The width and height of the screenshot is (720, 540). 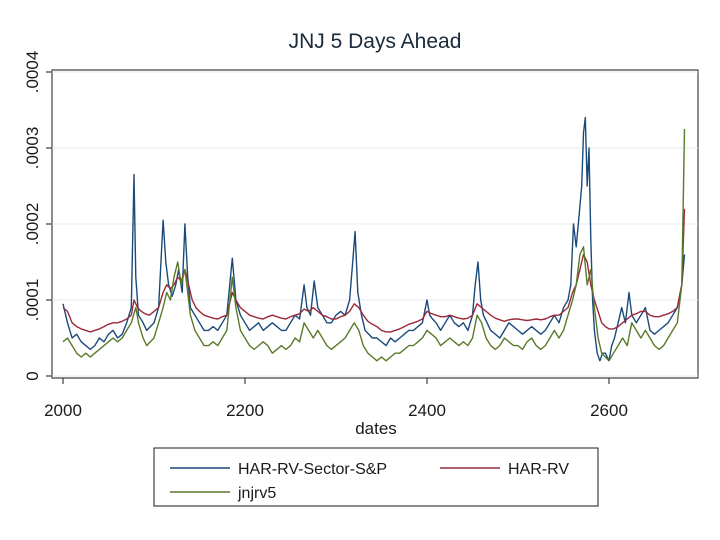 What do you see at coordinates (375, 41) in the screenshot?
I see `chart-title: JNJ 5 Days Ahead` at bounding box center [375, 41].